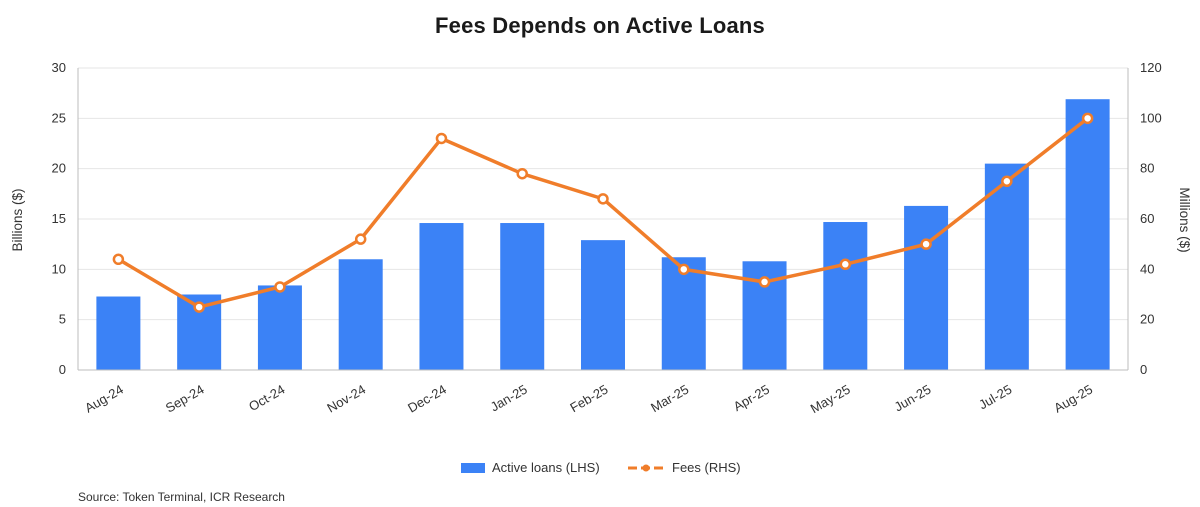 The height and width of the screenshot is (507, 1200). What do you see at coordinates (1073, 399) in the screenshot?
I see `x-tick-label: Aug-25` at bounding box center [1073, 399].